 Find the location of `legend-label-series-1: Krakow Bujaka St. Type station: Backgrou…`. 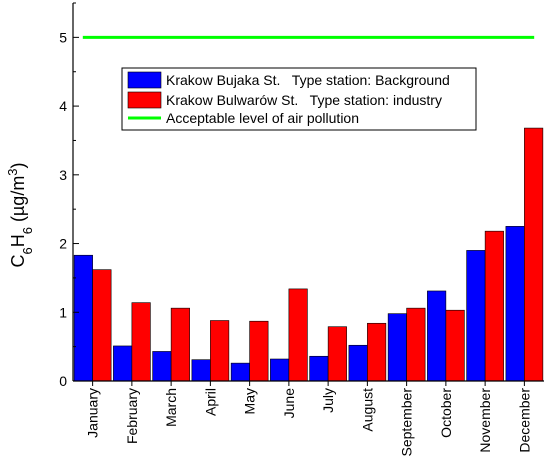

legend-label-series-1: Krakow Bujaka St. Type station: Backgrou… is located at coordinates (308, 80).